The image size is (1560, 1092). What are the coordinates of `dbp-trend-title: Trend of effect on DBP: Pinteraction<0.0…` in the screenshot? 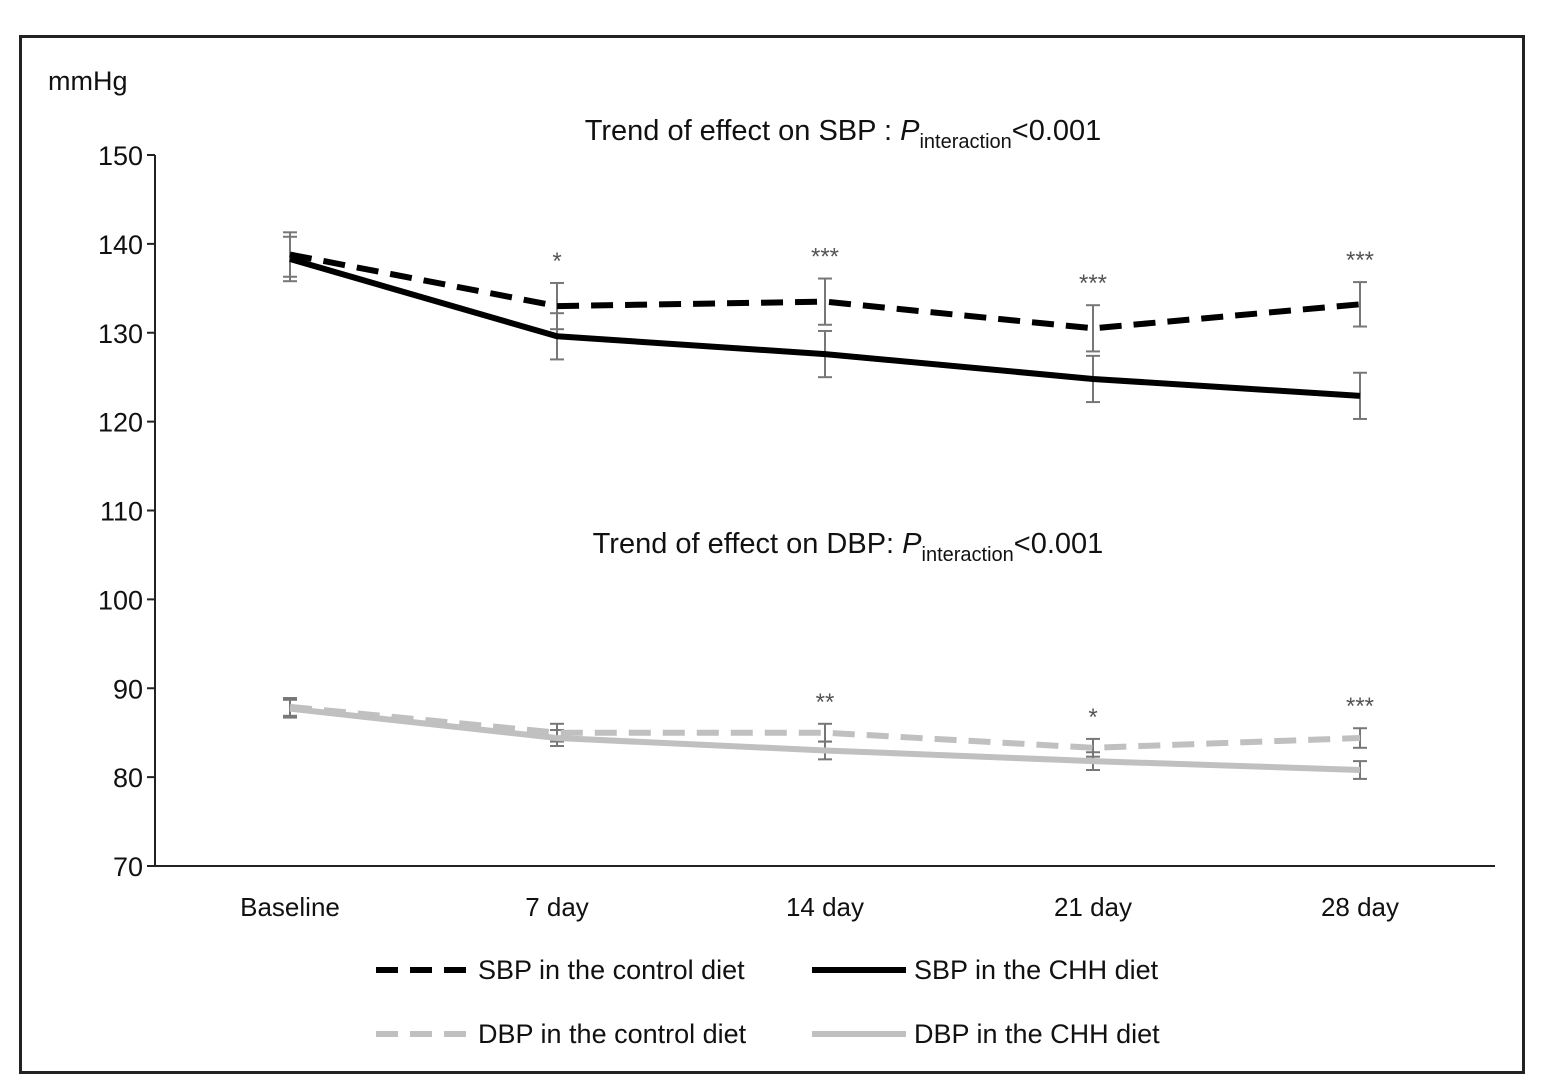 It's located at (848, 547).